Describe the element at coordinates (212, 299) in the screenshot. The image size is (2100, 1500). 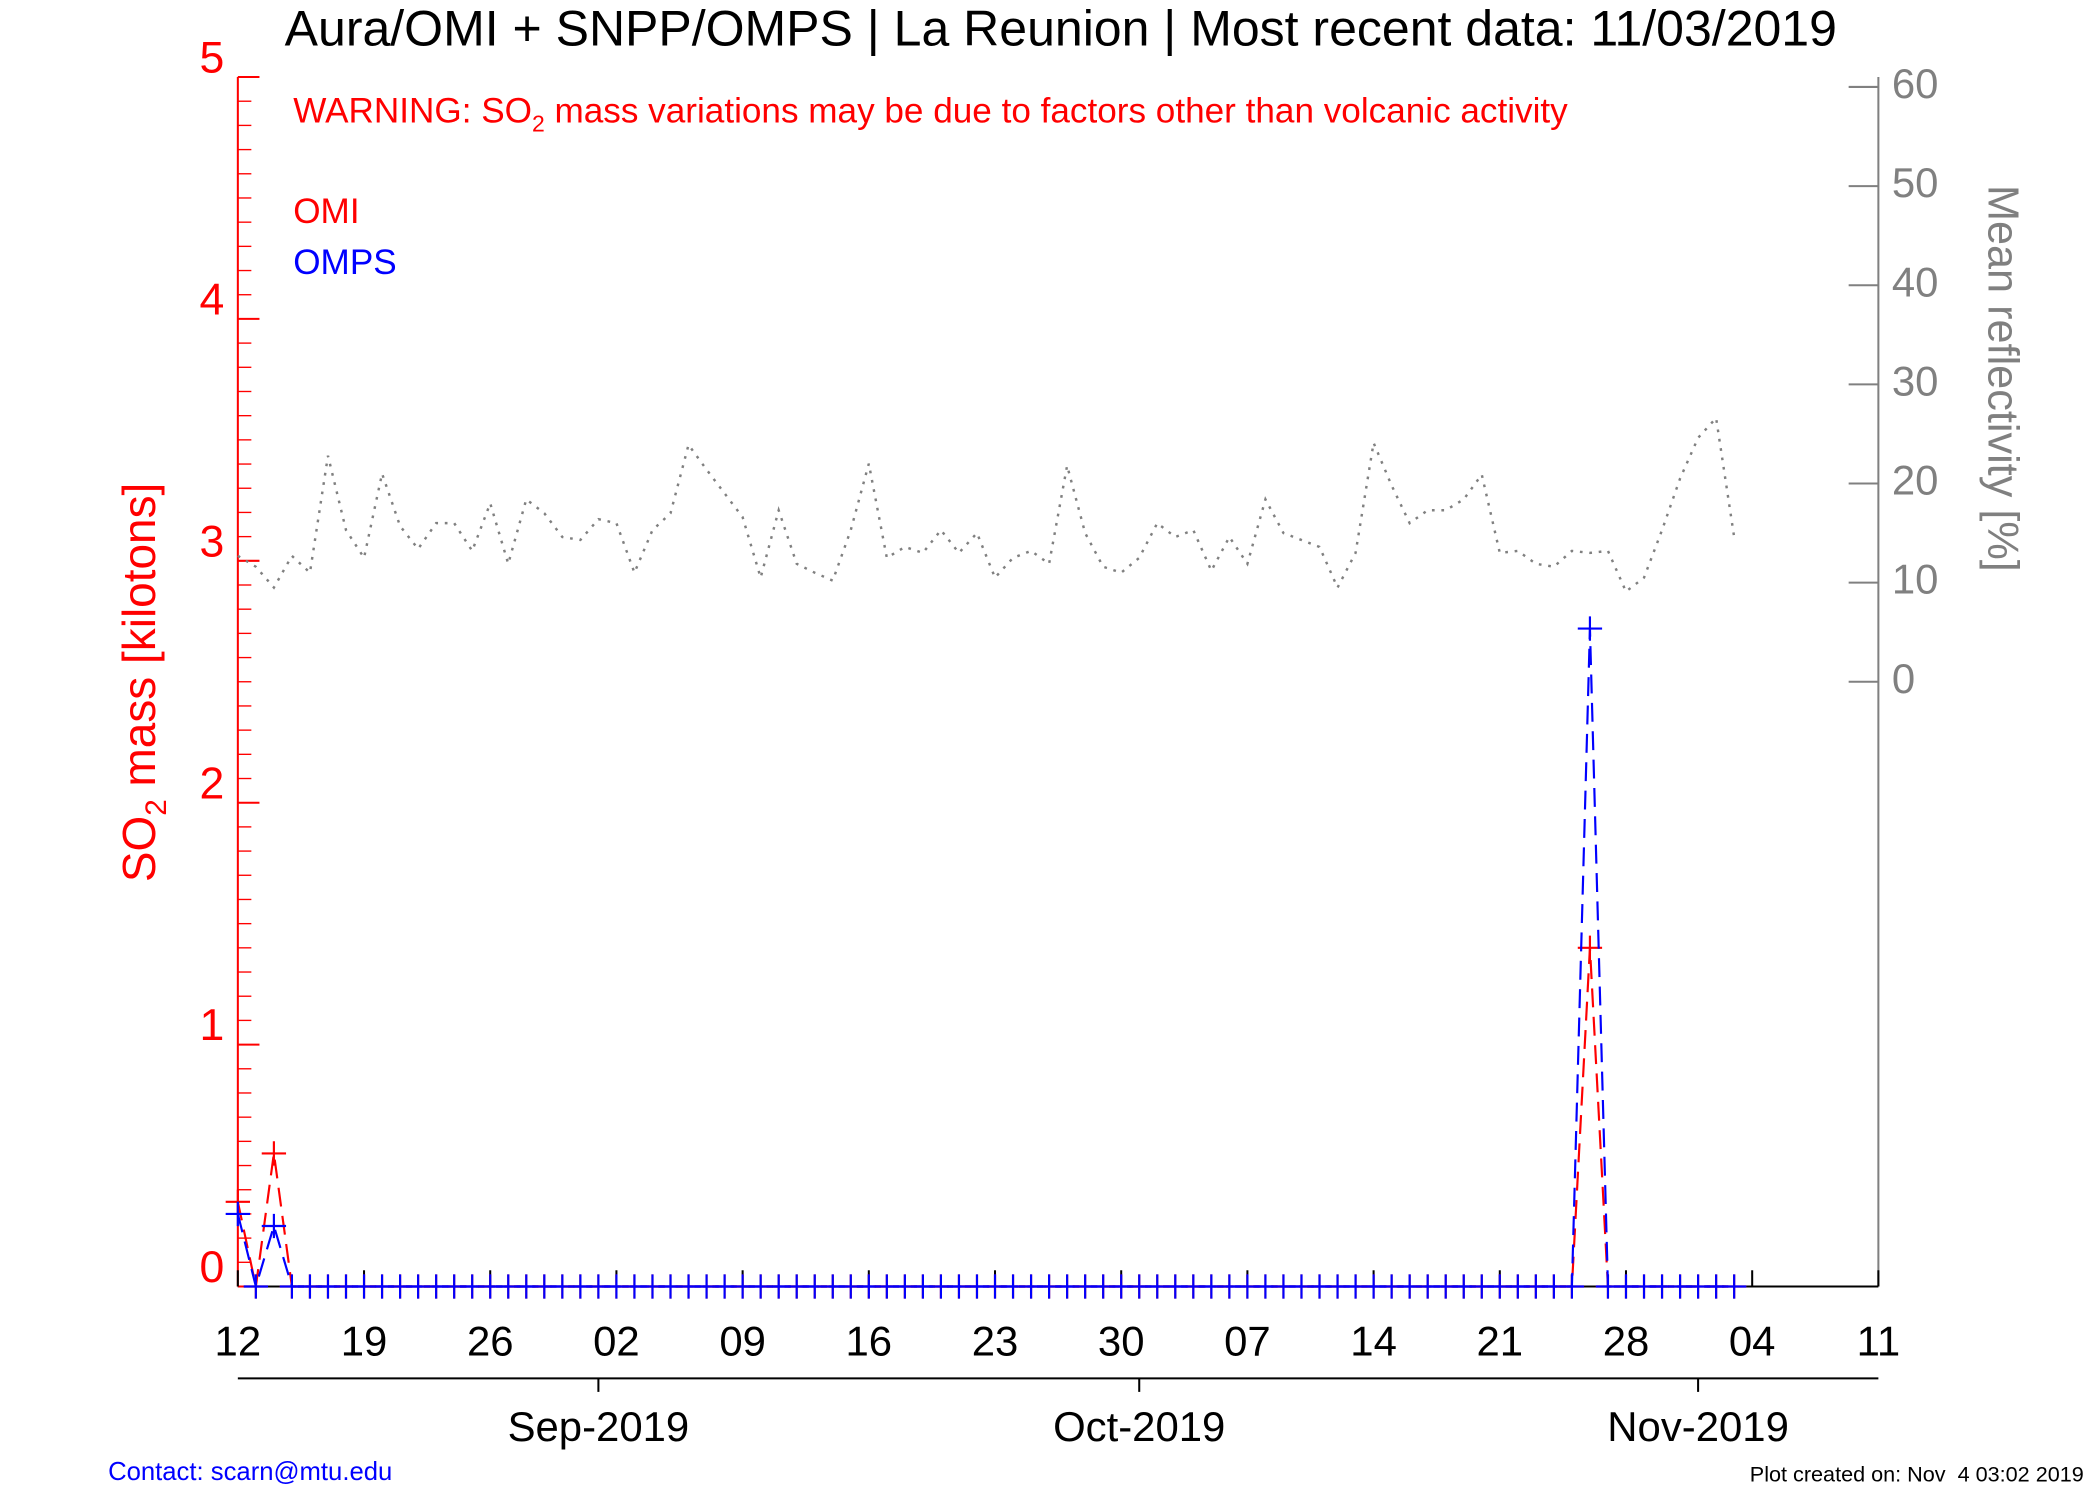
I see `y-tick-label: 4` at that location.